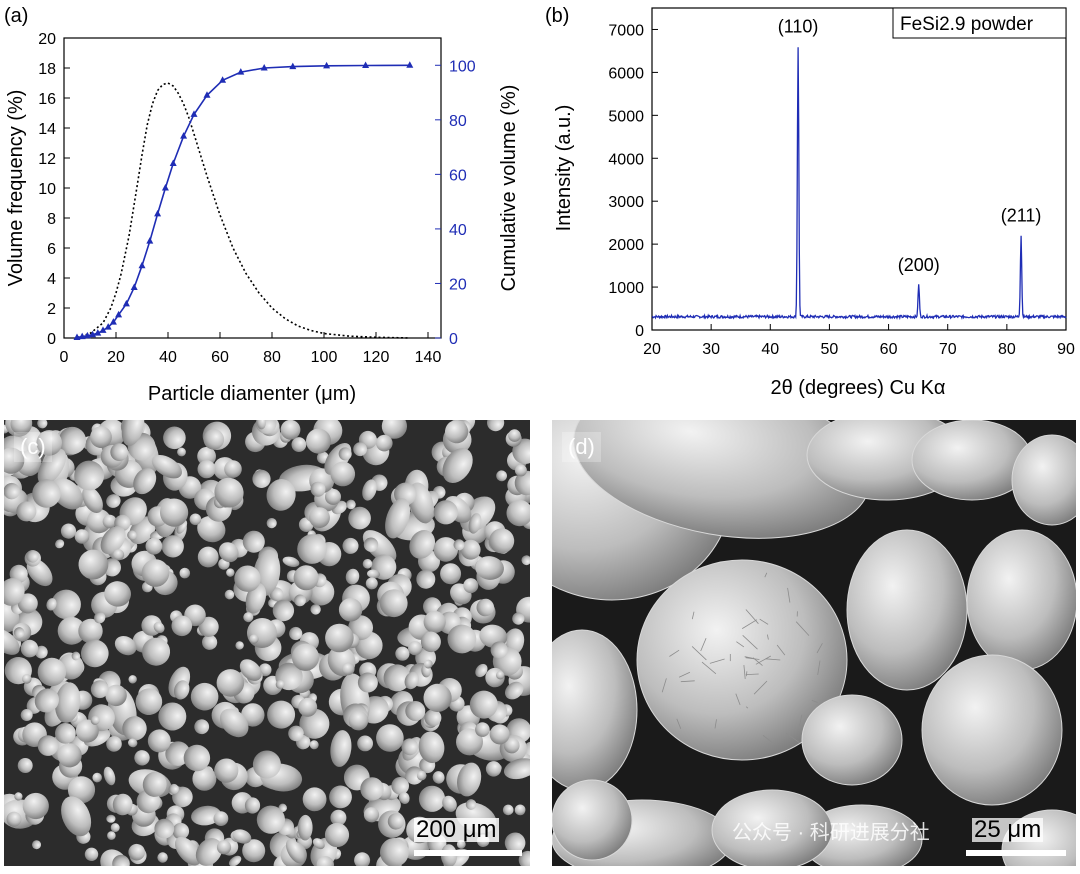 Image resolution: width=1080 pixels, height=874 pixels. I want to click on chart-b-xtick-label-1: 30, so click(711, 349).